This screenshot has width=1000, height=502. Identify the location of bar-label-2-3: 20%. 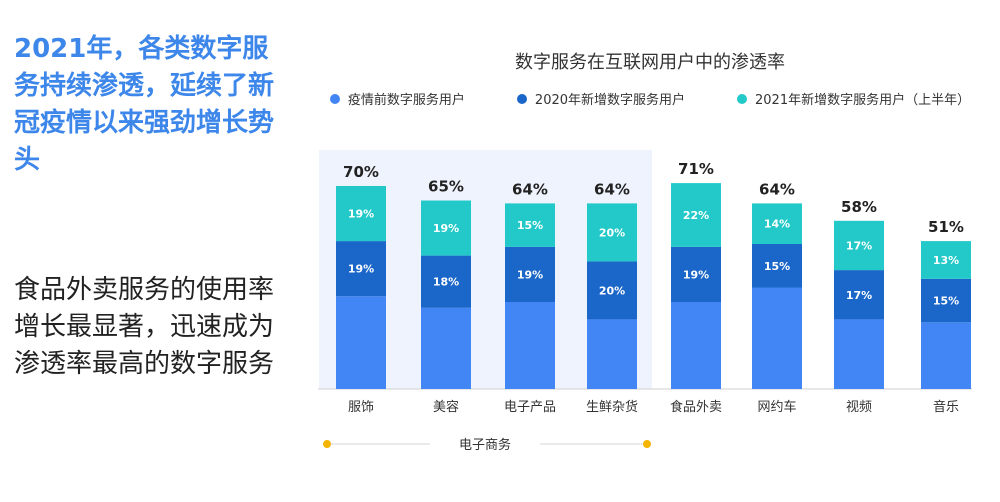
(612, 232).